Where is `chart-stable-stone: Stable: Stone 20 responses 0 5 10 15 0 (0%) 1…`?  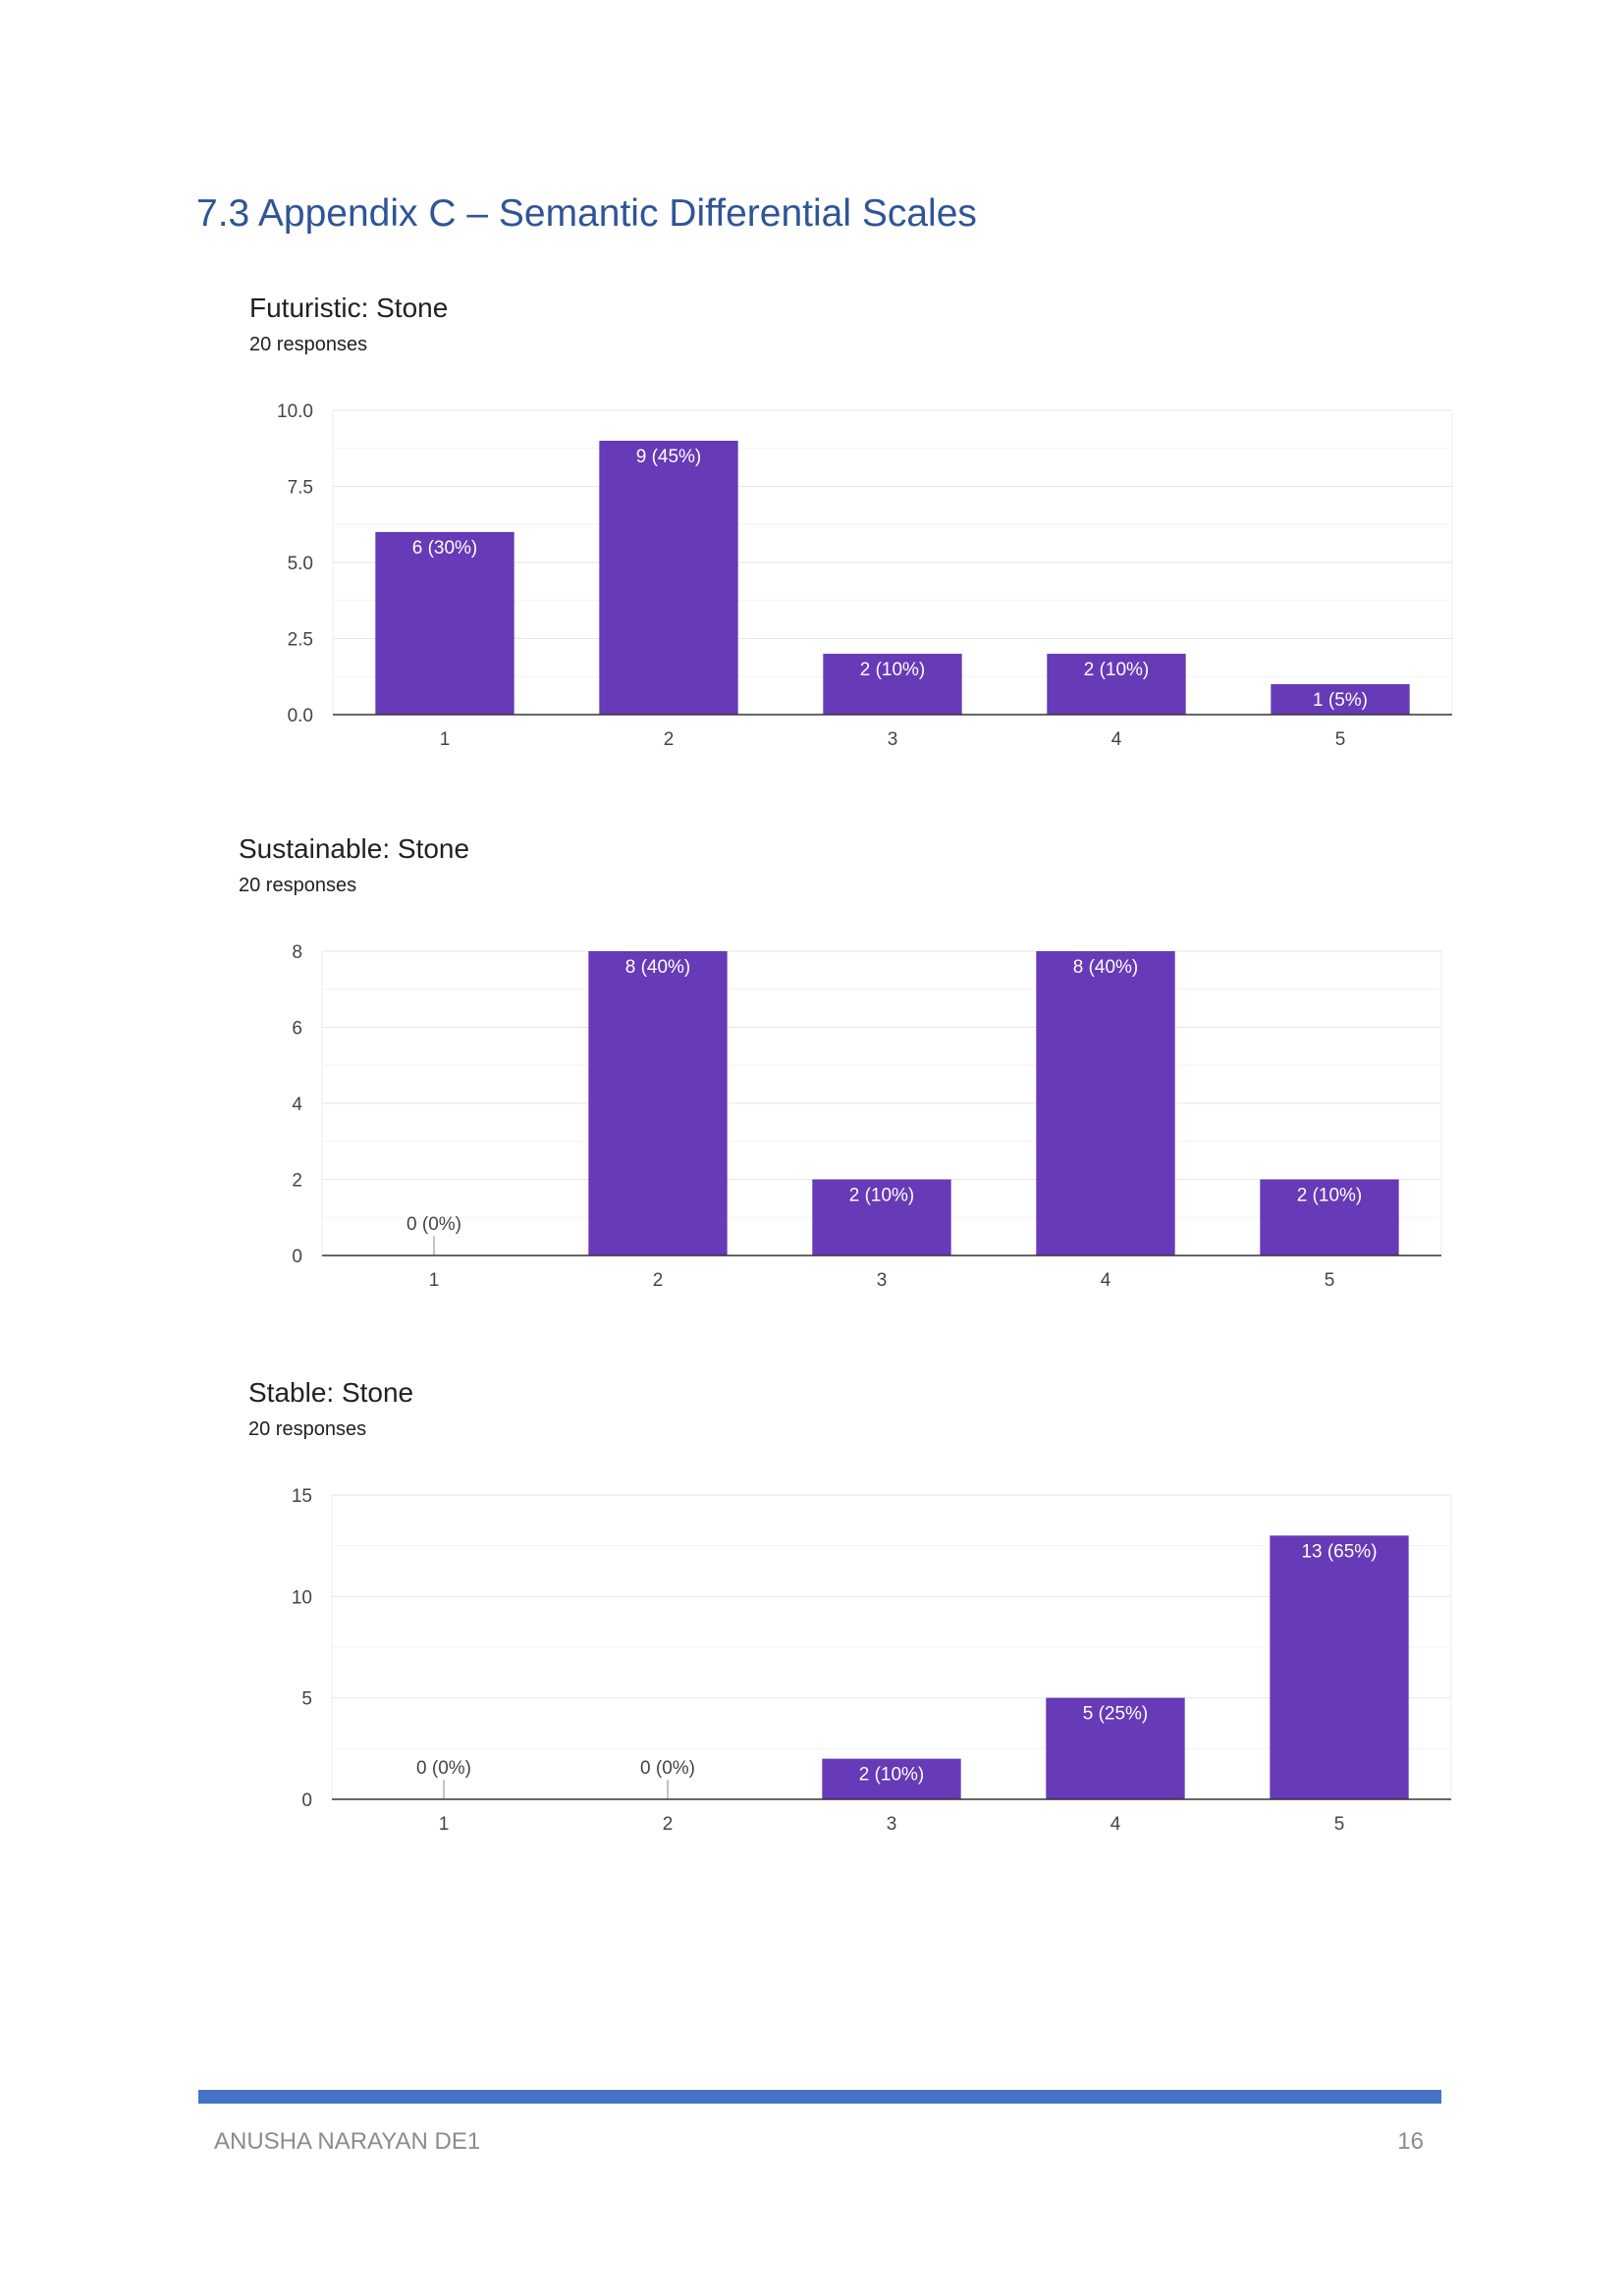
chart-stable-stone: Stable: Stone 20 responses 0 5 10 15 0 (0%) 1… is located at coordinates (852, 1608).